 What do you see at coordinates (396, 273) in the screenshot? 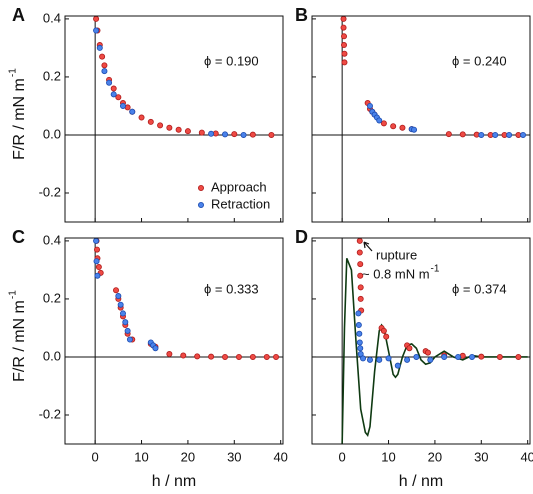
I see `annotation: ~ 0.8 mN m` at bounding box center [396, 273].